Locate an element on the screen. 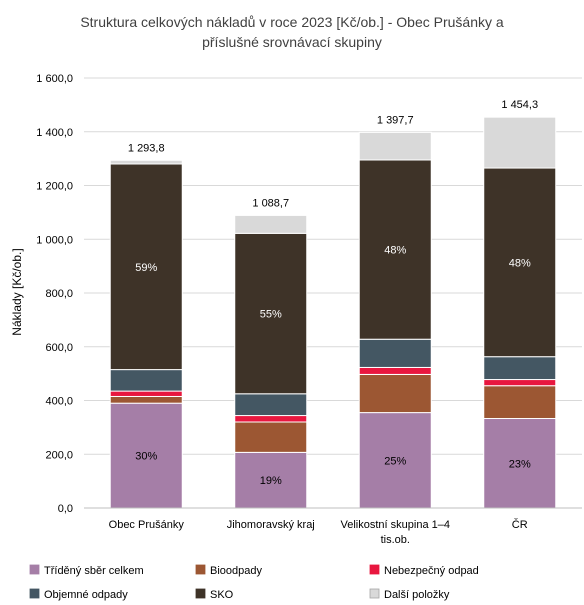 The width and height of the screenshot is (584, 605). bar-segment-label: 30% is located at coordinates (146, 457).